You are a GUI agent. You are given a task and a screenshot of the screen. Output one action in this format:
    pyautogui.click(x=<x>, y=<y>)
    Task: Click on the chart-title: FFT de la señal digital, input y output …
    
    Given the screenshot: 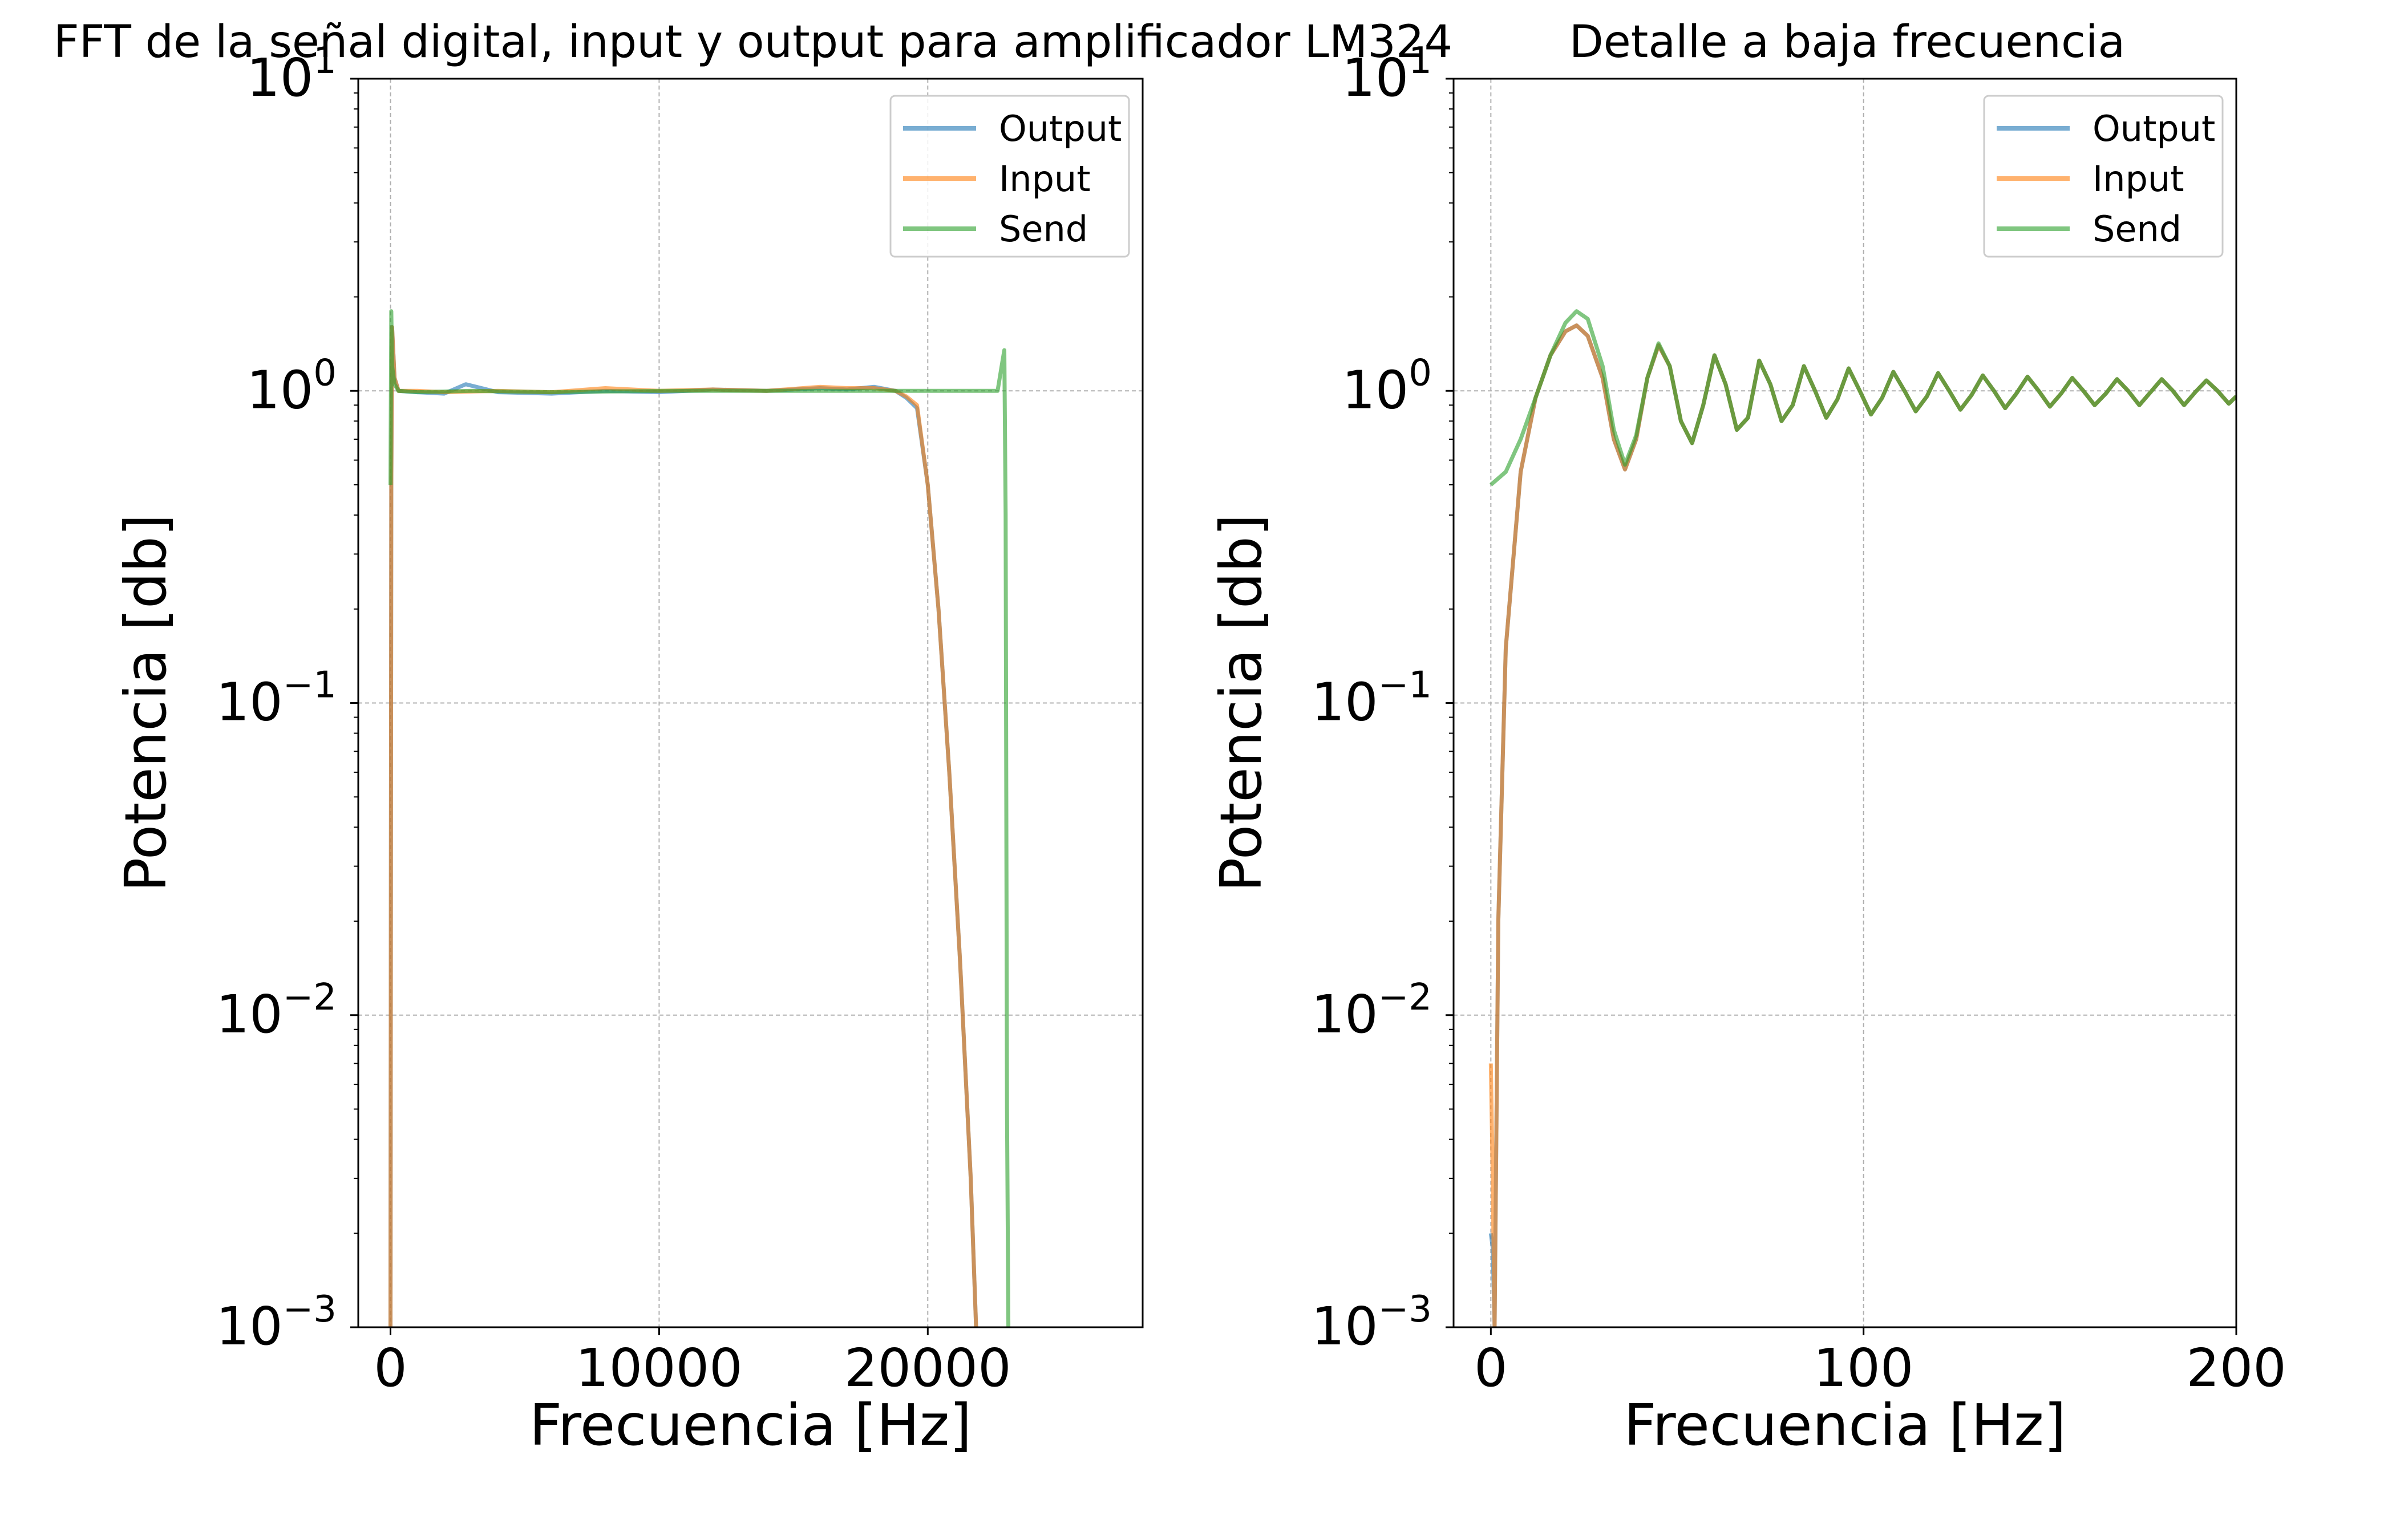 What is the action you would take?
    pyautogui.click(x=753, y=42)
    